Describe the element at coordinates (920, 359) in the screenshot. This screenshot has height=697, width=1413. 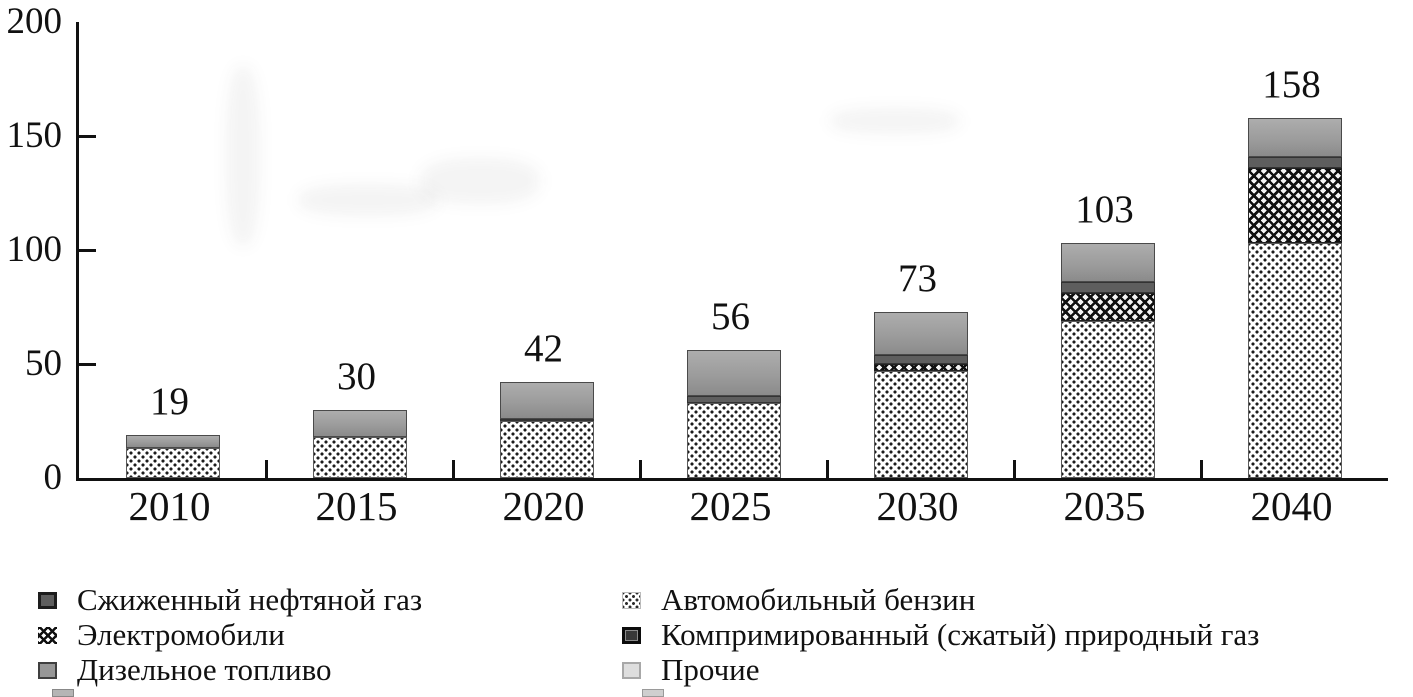
I see `segment-lpg-2030` at that location.